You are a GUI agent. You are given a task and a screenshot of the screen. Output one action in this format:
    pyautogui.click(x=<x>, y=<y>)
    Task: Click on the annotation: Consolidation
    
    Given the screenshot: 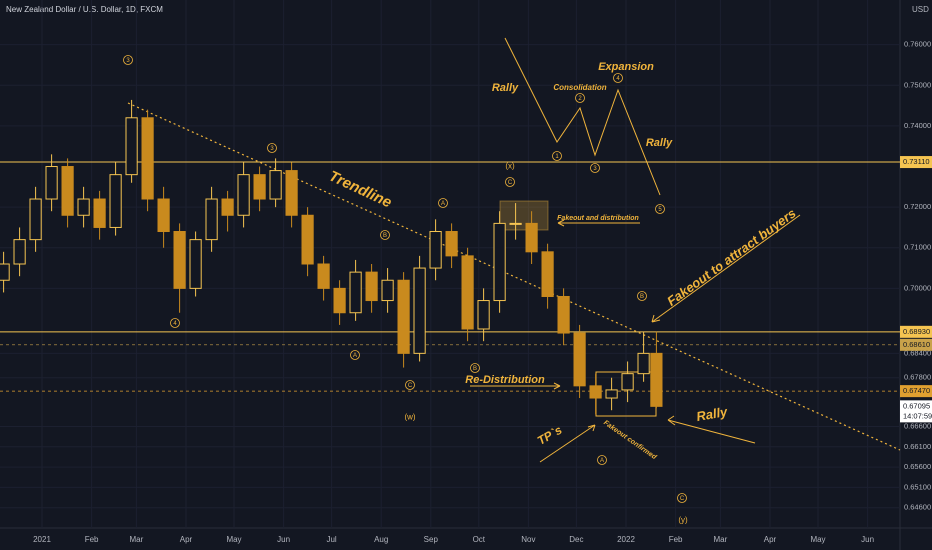 What is the action you would take?
    pyautogui.click(x=579, y=87)
    